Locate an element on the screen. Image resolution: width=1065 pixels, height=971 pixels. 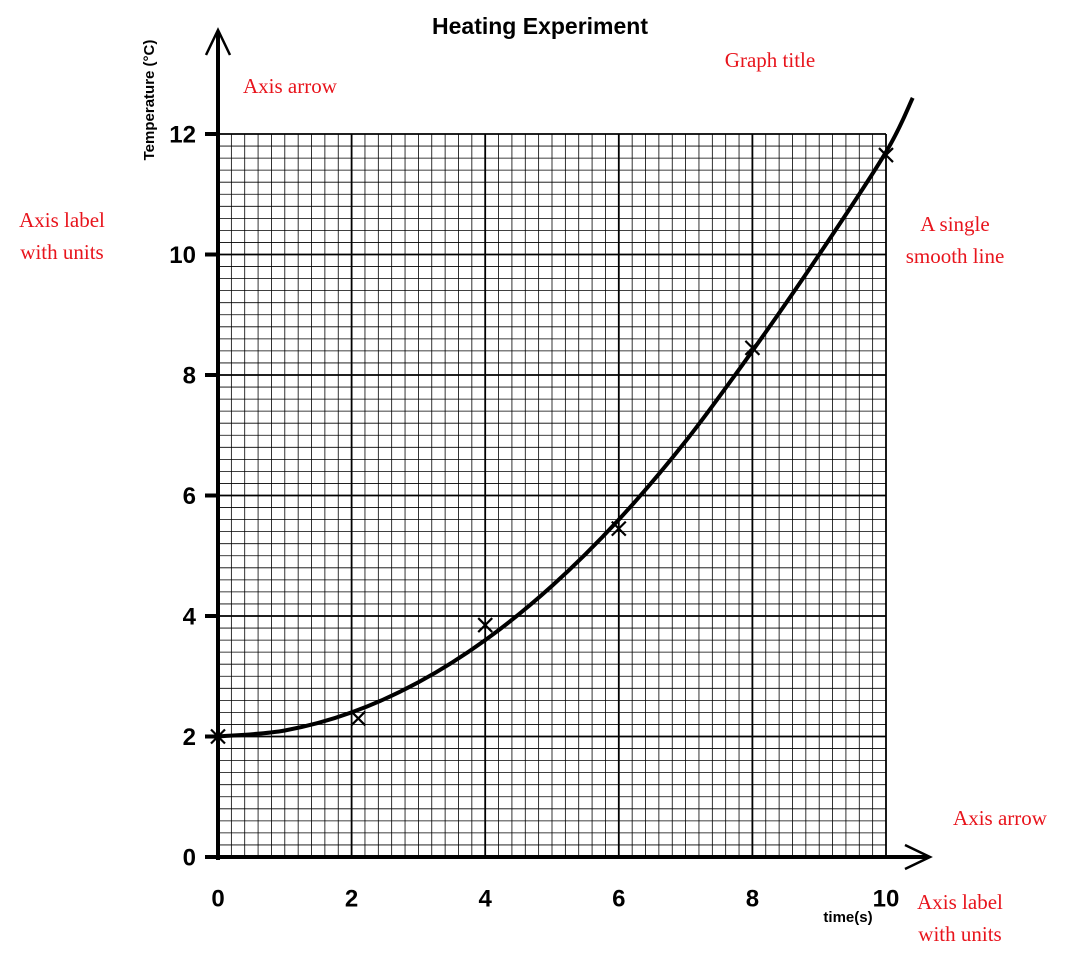
y-tick-label: 12 is located at coordinates (182, 134).